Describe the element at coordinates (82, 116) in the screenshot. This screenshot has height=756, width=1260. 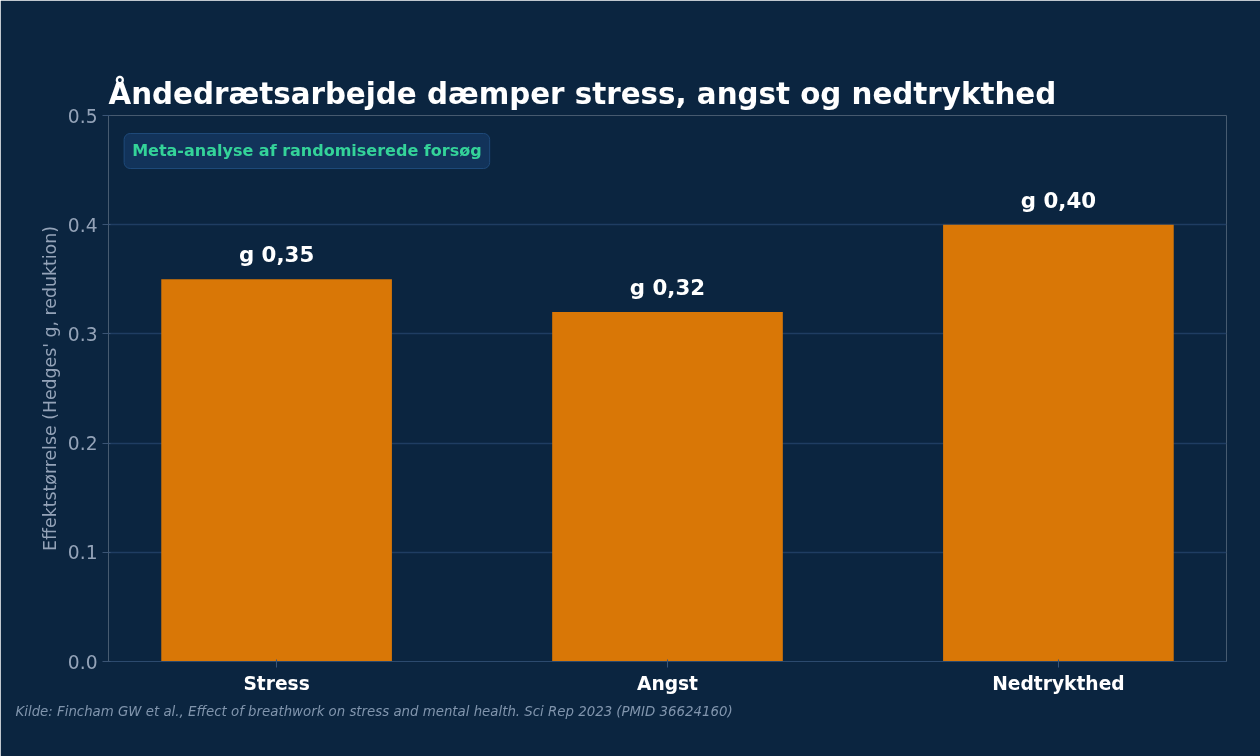
I see `y-tick-label: 0.5` at that location.